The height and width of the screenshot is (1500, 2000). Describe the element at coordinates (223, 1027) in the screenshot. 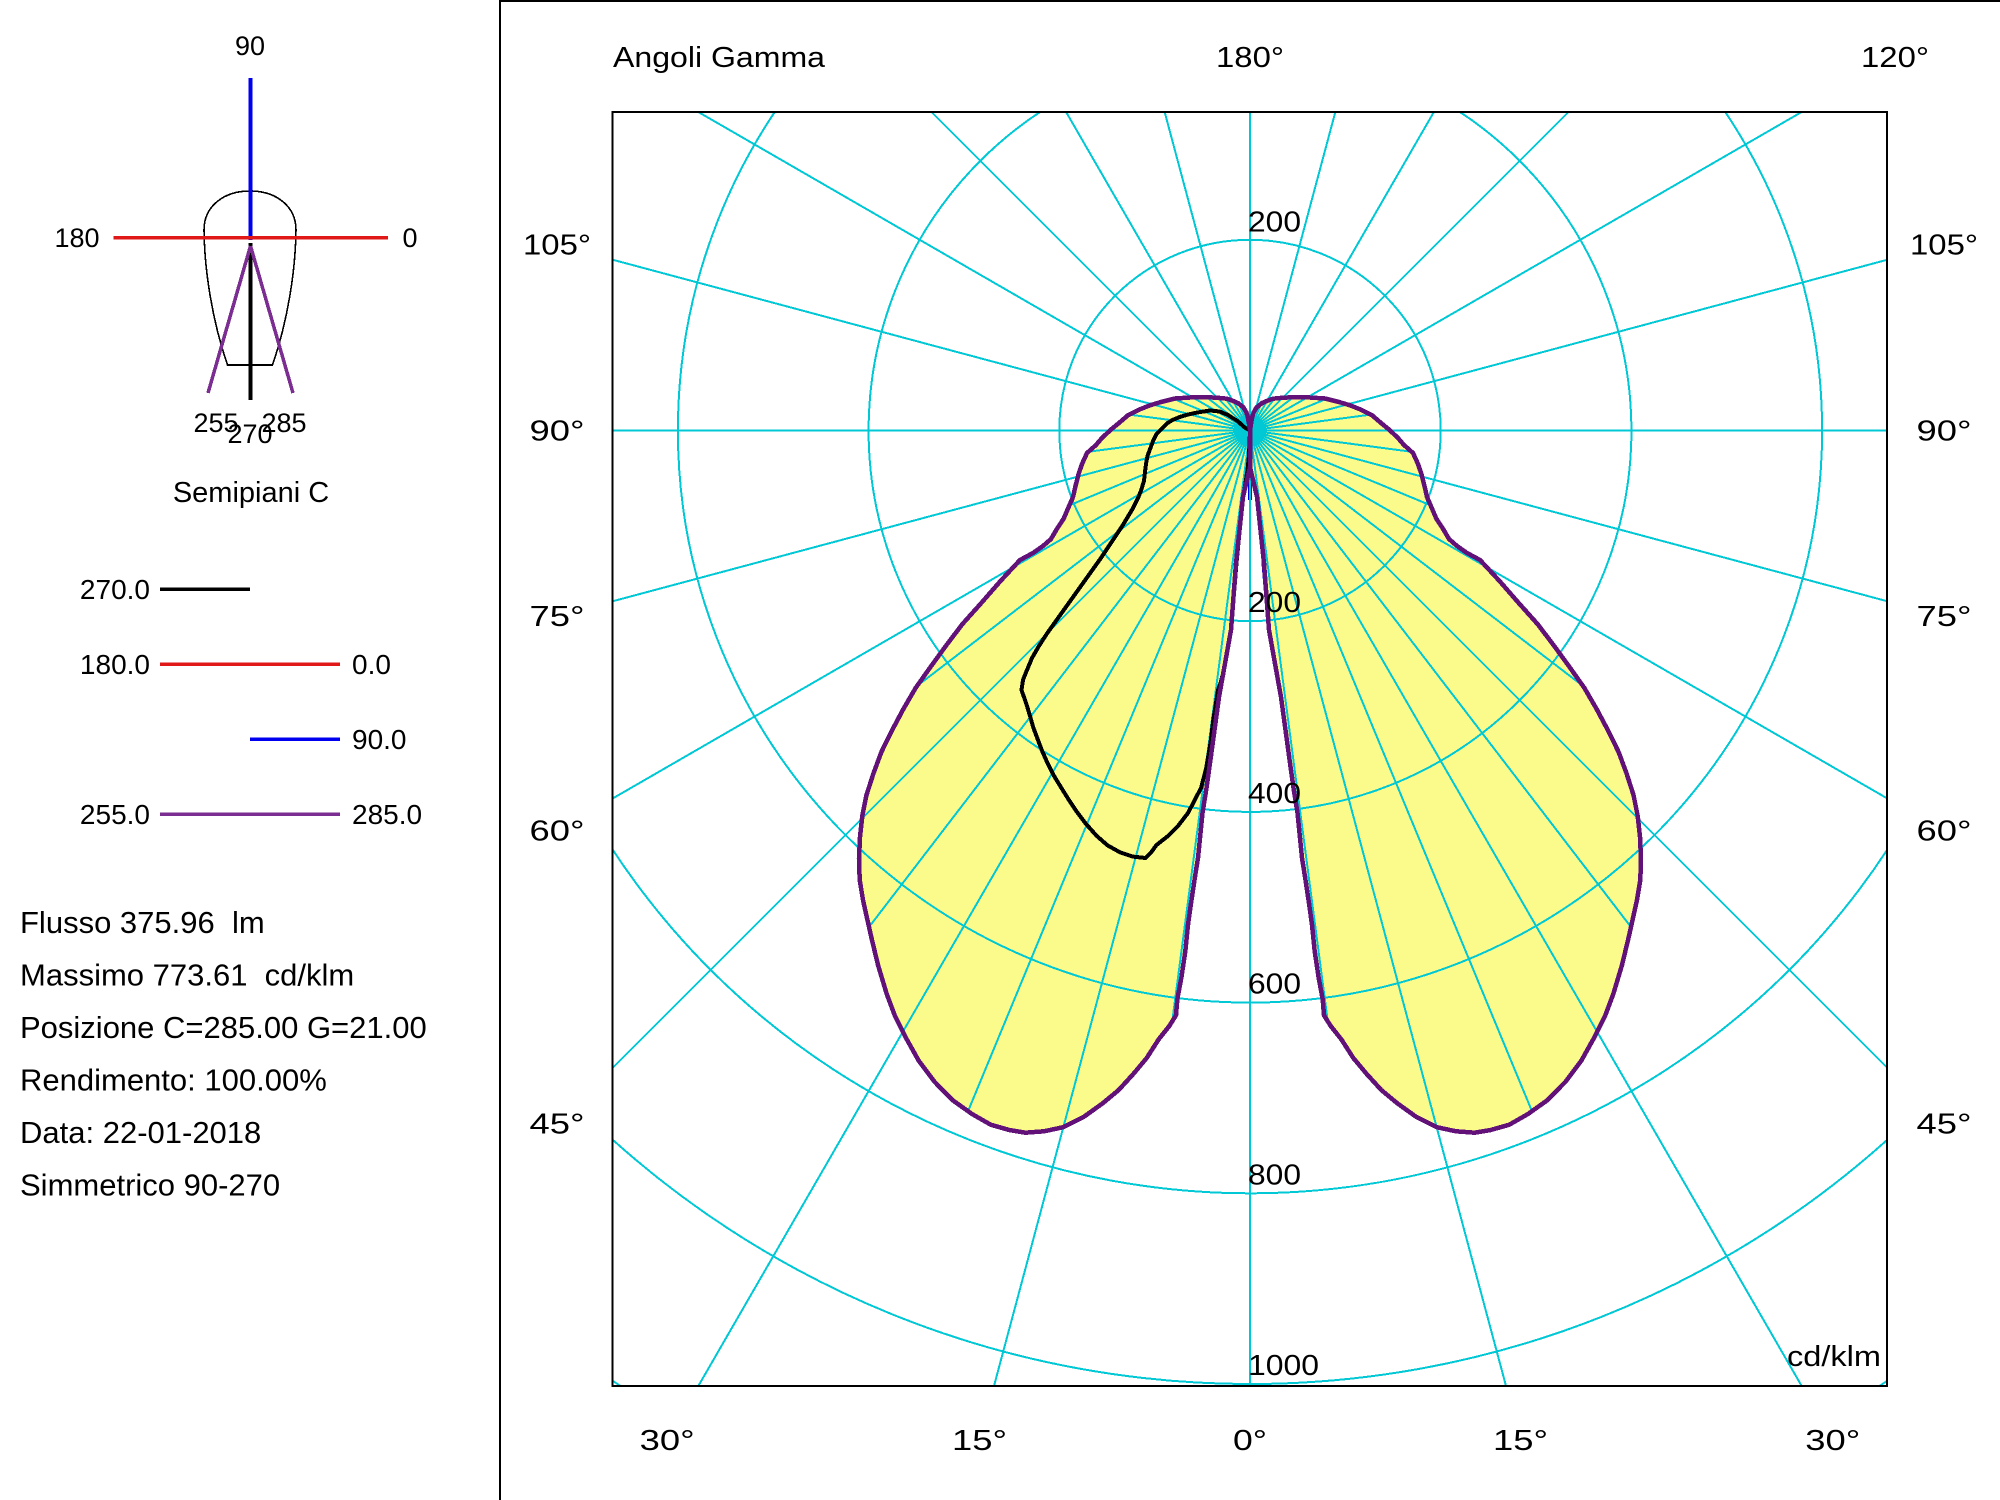

I see `svg-text: Posizione C=285.00 G=21.00` at that location.